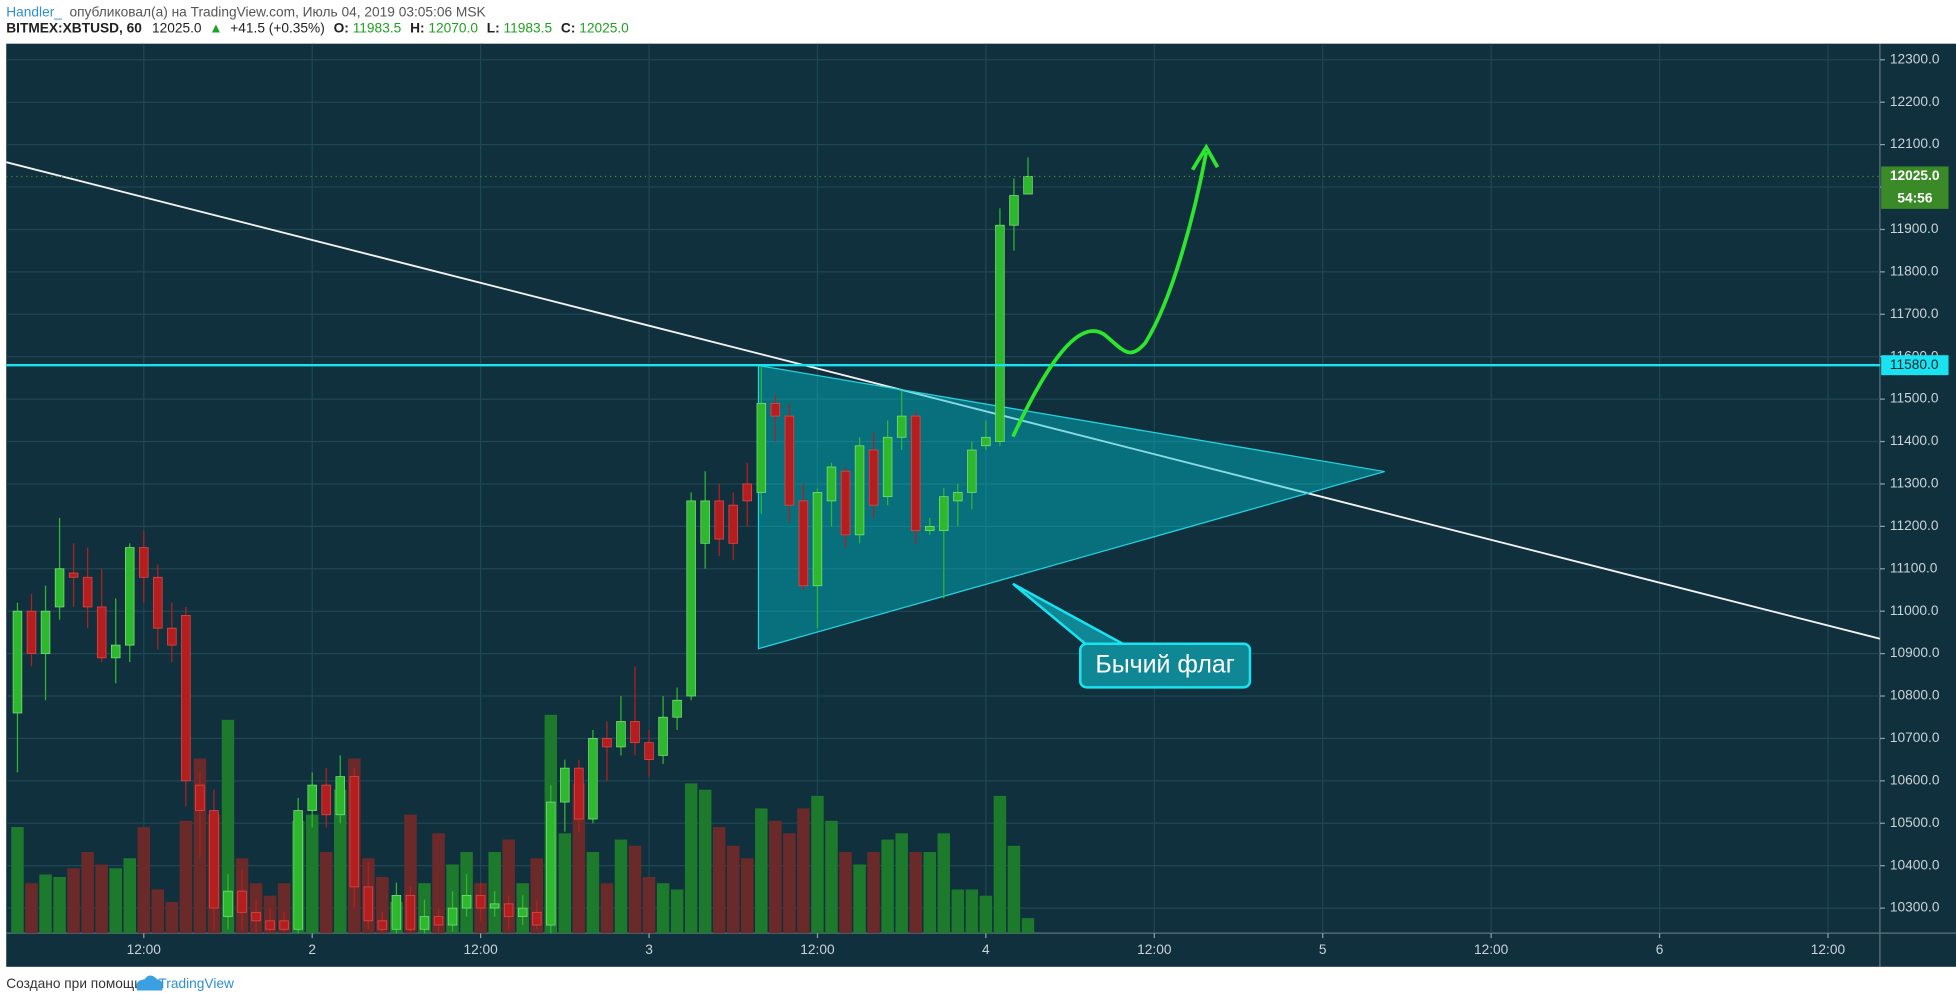  What do you see at coordinates (34, 11) in the screenshot?
I see `author: Handler_` at bounding box center [34, 11].